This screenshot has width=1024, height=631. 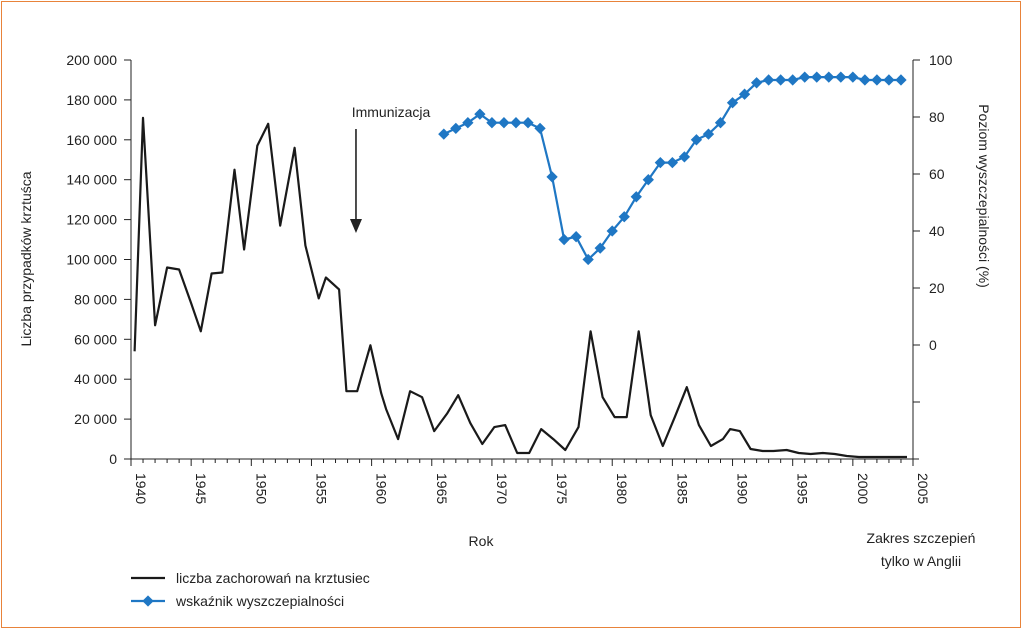 What do you see at coordinates (803, 488) in the screenshot?
I see `x-tick-label: 1995` at bounding box center [803, 488].